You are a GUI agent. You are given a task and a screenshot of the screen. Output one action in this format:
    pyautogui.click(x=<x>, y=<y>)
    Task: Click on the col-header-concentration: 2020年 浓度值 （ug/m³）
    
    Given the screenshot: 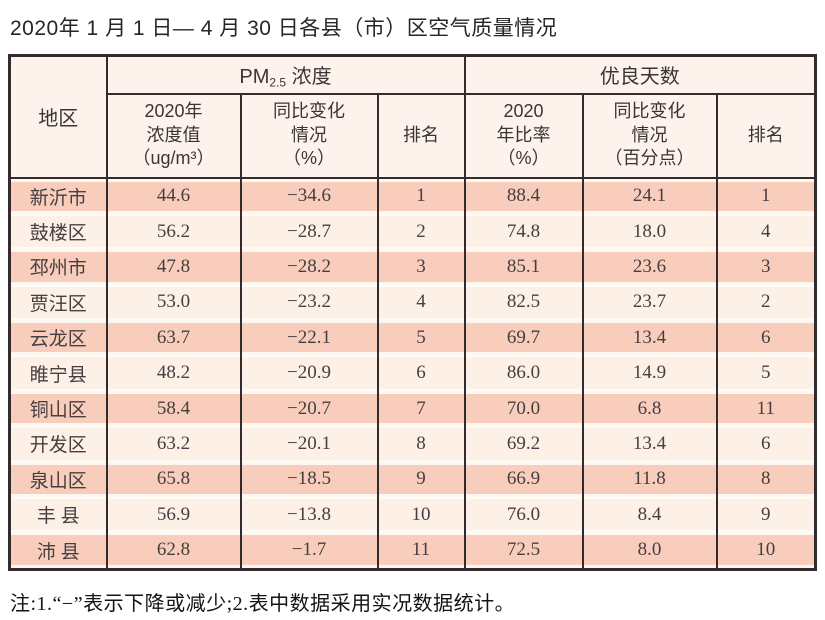 What is the action you would take?
    pyautogui.click(x=173, y=135)
    